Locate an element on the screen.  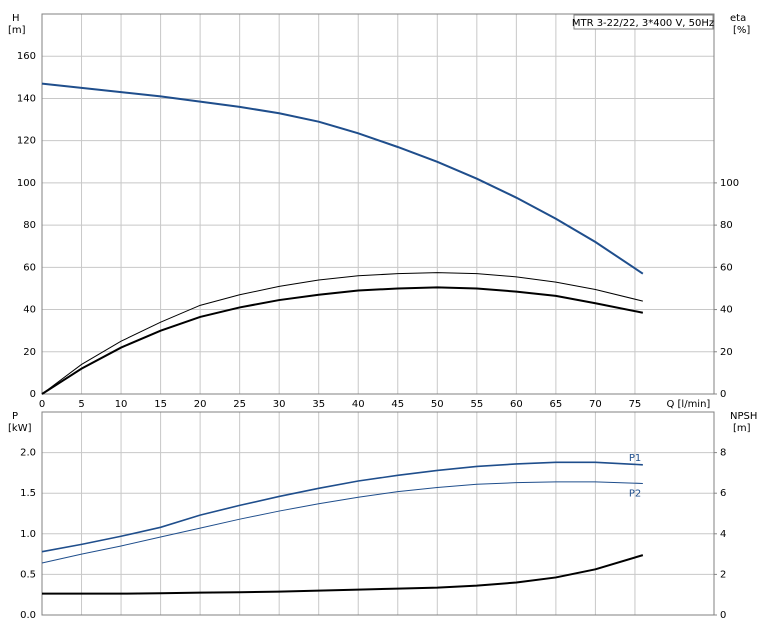
y2-axis-label: eta is located at coordinates (738, 18).